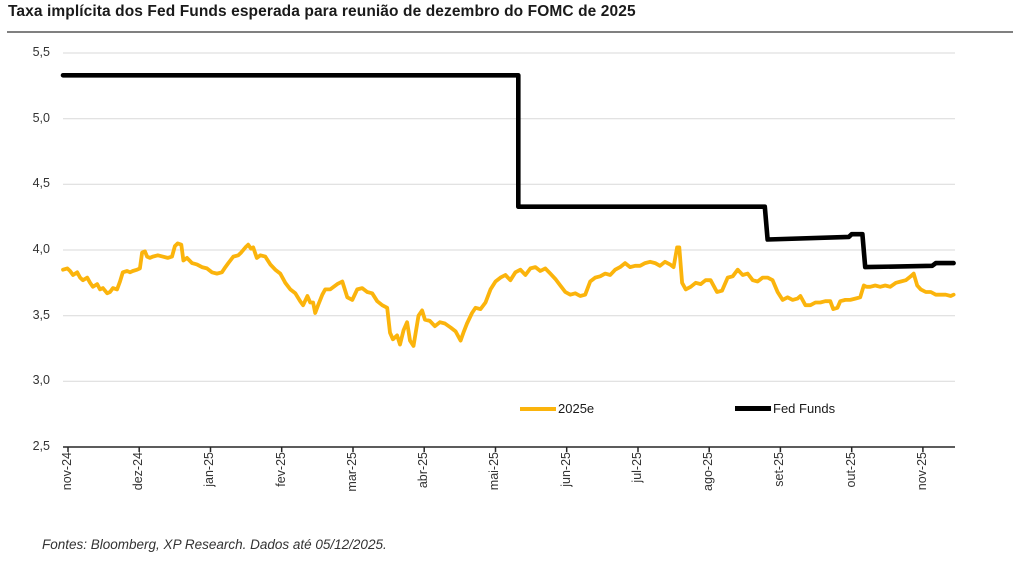 Image resolution: width=1024 pixels, height=570 pixels. What do you see at coordinates (41, 52) in the screenshot?
I see `y-tick-label: 5,5` at bounding box center [41, 52].